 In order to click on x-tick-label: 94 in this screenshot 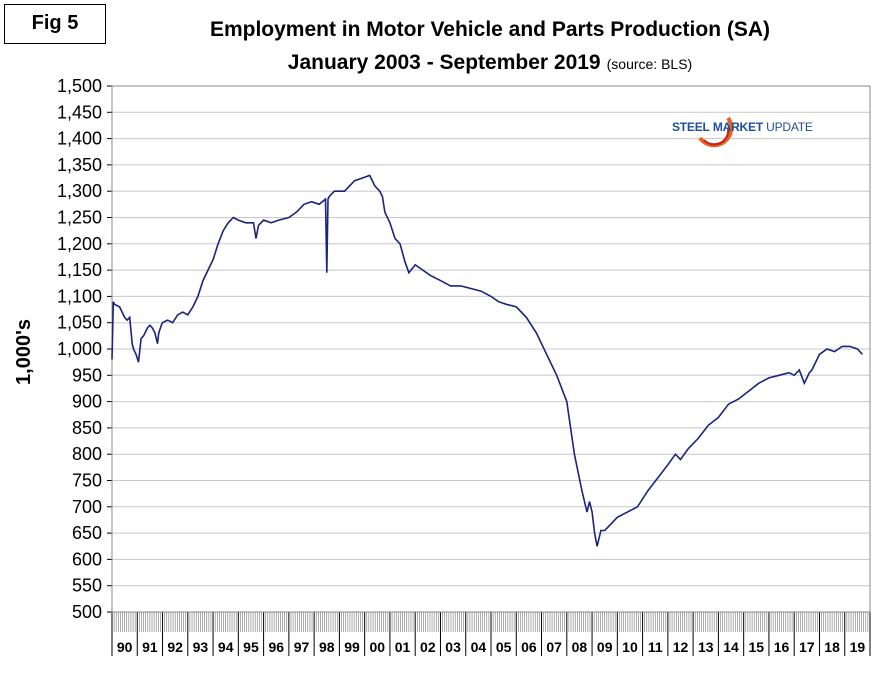, I will do `click(226, 647)`.